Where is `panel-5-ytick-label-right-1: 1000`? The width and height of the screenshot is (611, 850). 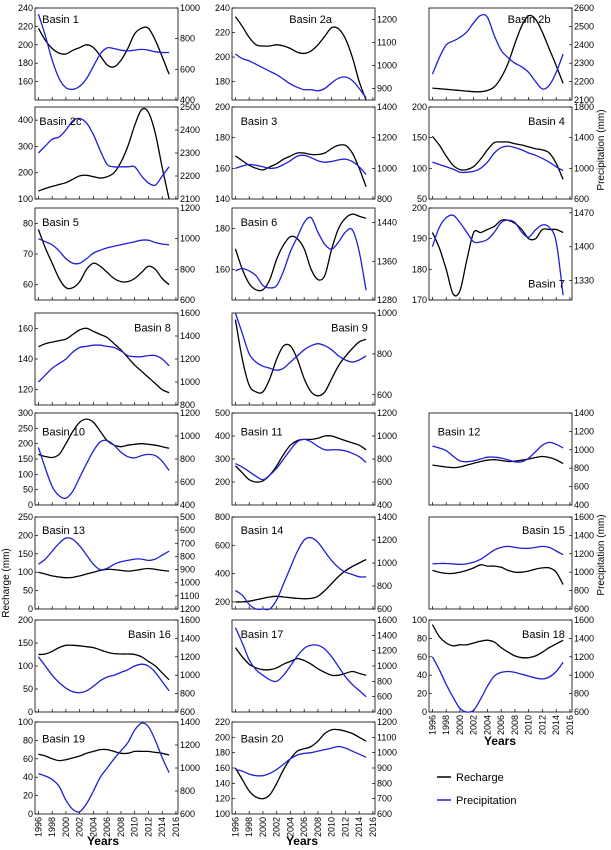
panel-5-ytick-label-right-1: 1000 is located at coordinates (387, 168).